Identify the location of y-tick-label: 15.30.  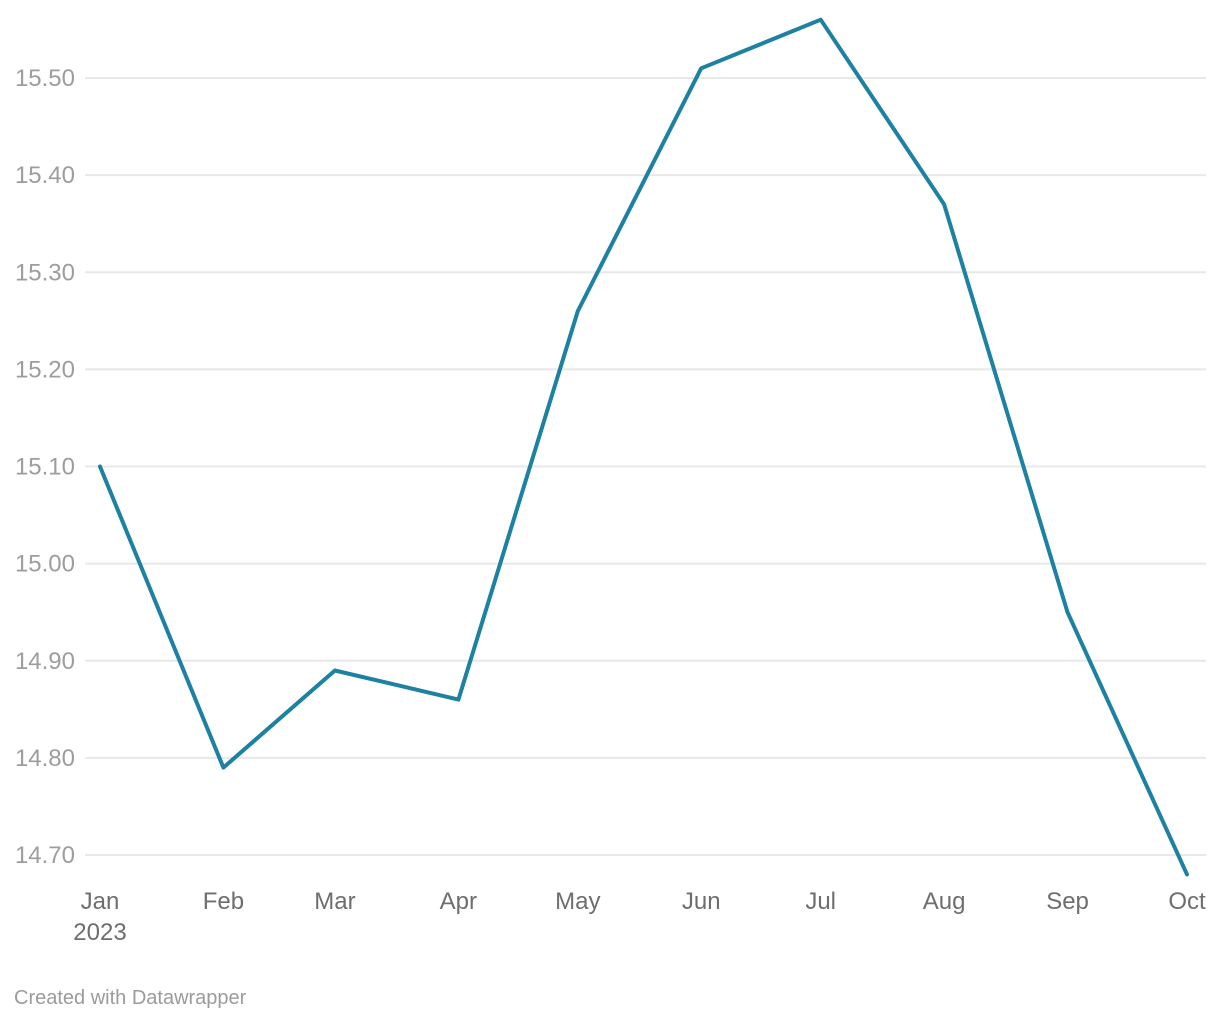
(45, 272).